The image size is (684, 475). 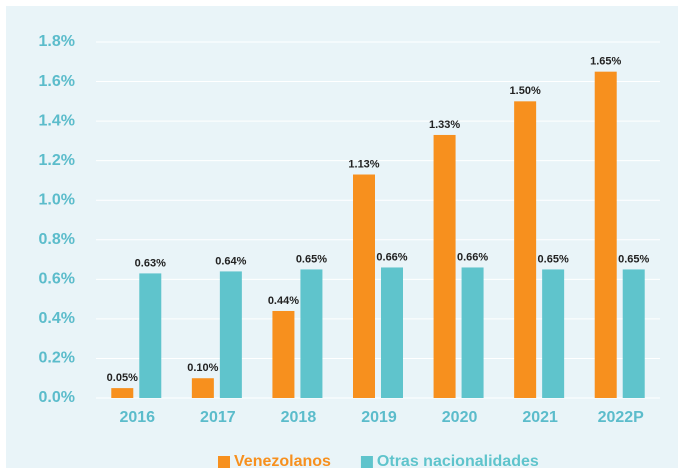 I want to click on y-tick-label: 1.6%, so click(x=57, y=81).